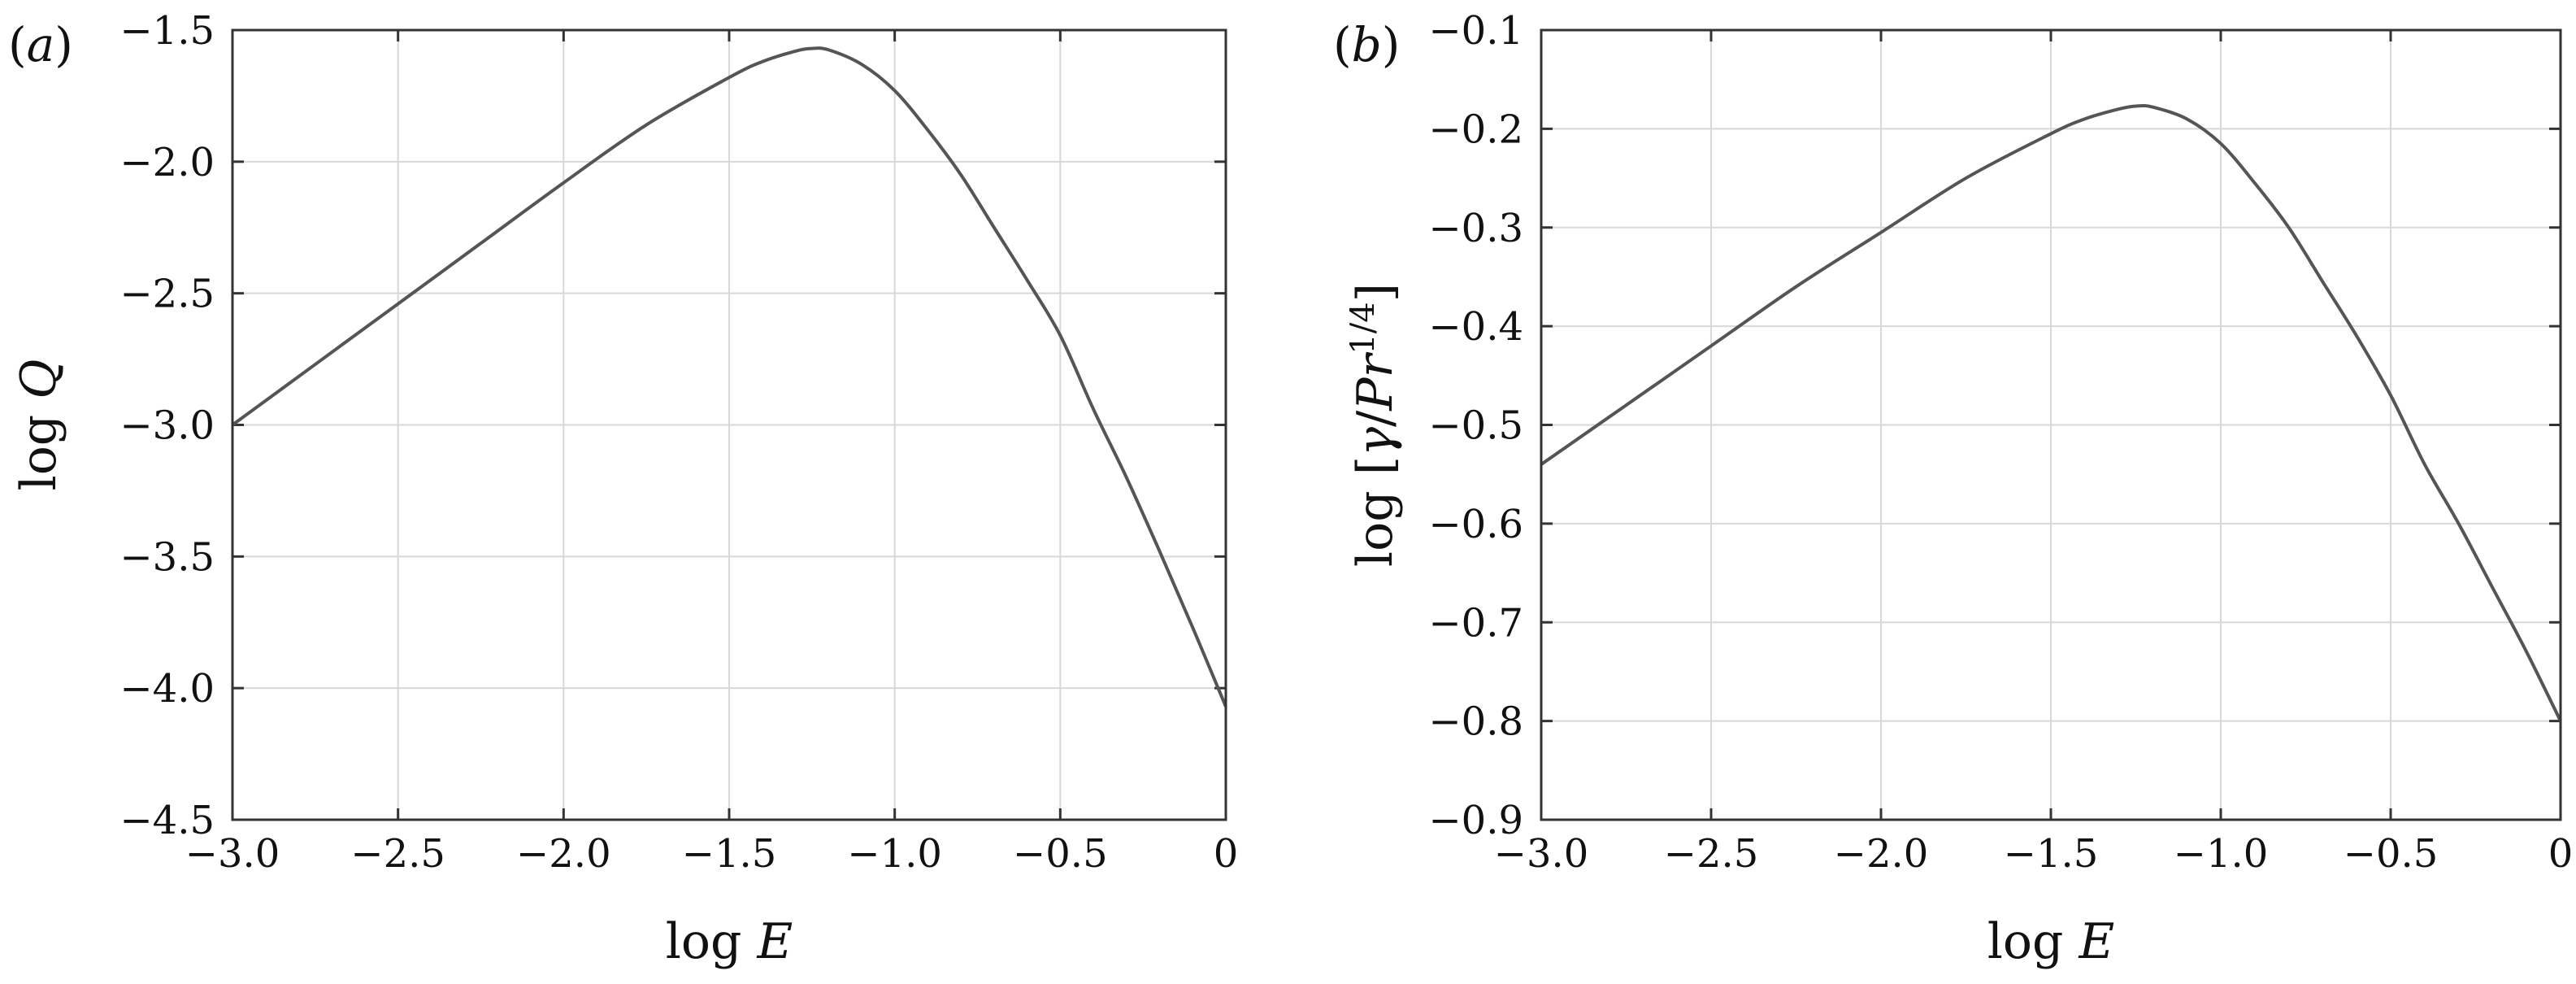  Describe the element at coordinates (1374, 425) in the screenshot. I see `y-axis-label: log [γ/Pr1/4]` at that location.